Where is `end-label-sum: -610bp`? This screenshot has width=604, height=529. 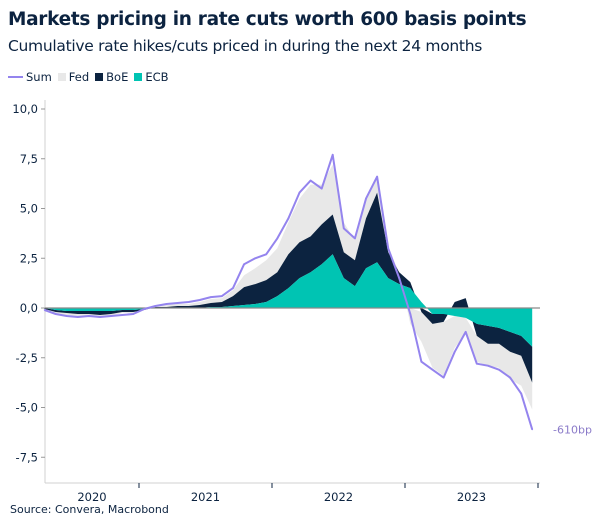 end-label-sum: -610bp is located at coordinates (572, 429).